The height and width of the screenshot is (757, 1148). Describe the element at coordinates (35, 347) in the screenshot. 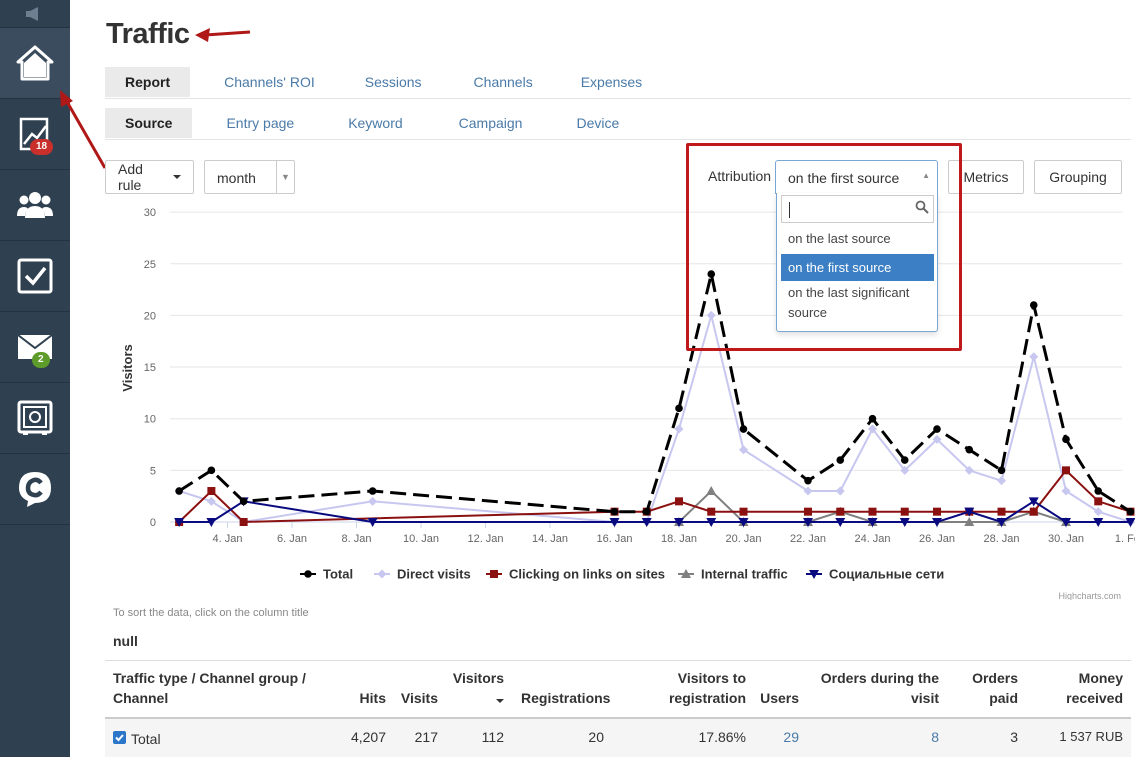

I see `sidebar-item-mail: 2` at that location.